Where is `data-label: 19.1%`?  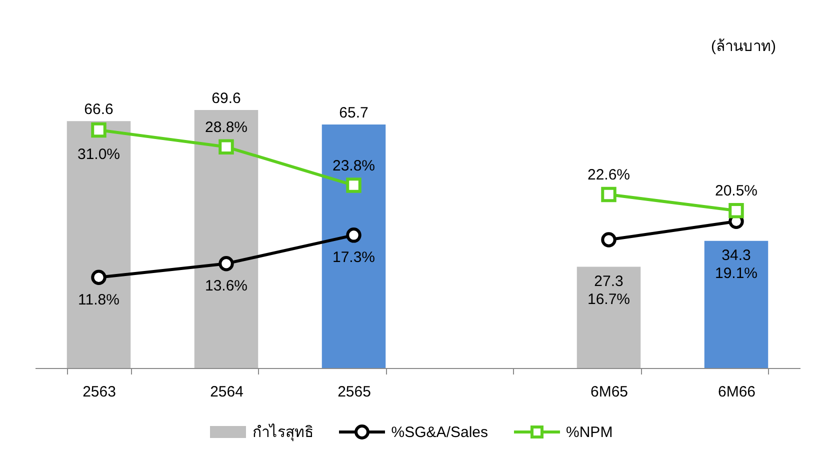 data-label: 19.1% is located at coordinates (736, 273).